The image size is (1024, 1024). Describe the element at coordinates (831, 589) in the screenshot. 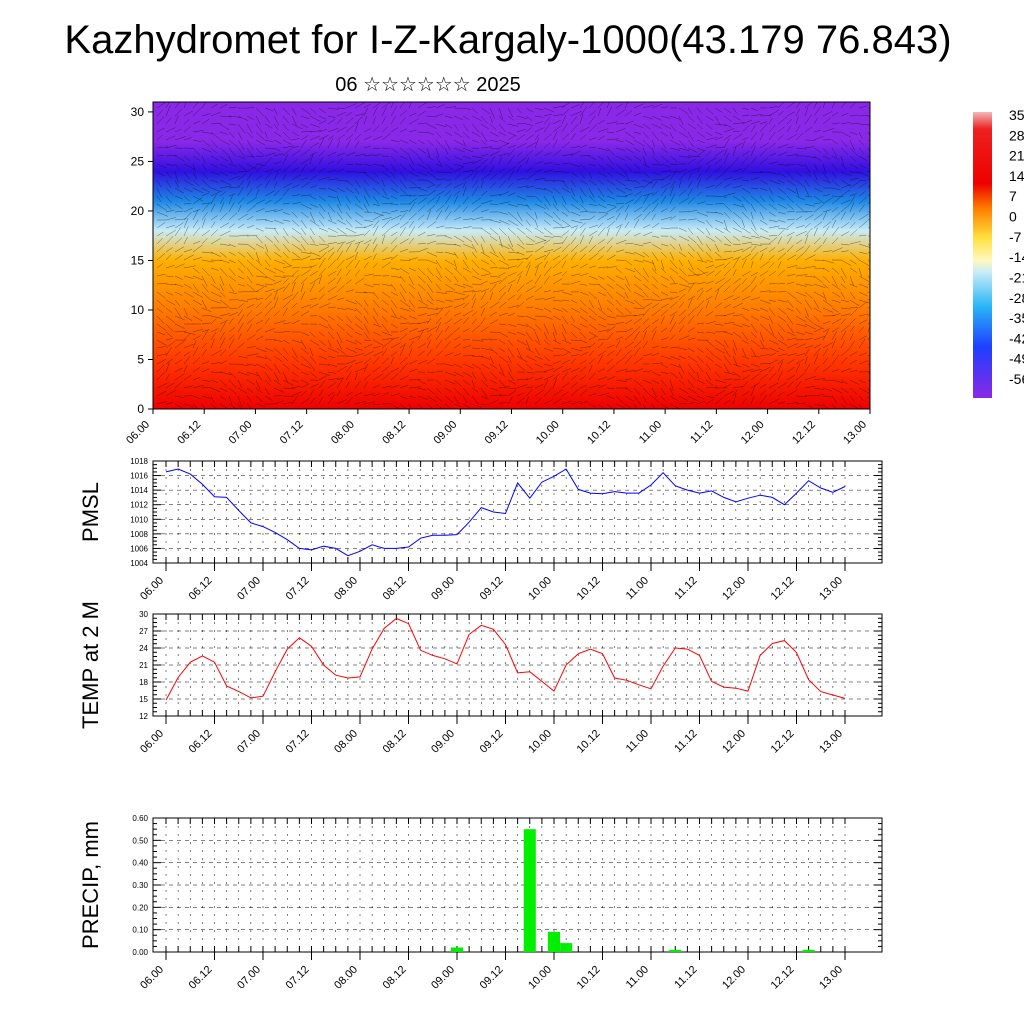

I see `x-tick-label: 13.00` at that location.